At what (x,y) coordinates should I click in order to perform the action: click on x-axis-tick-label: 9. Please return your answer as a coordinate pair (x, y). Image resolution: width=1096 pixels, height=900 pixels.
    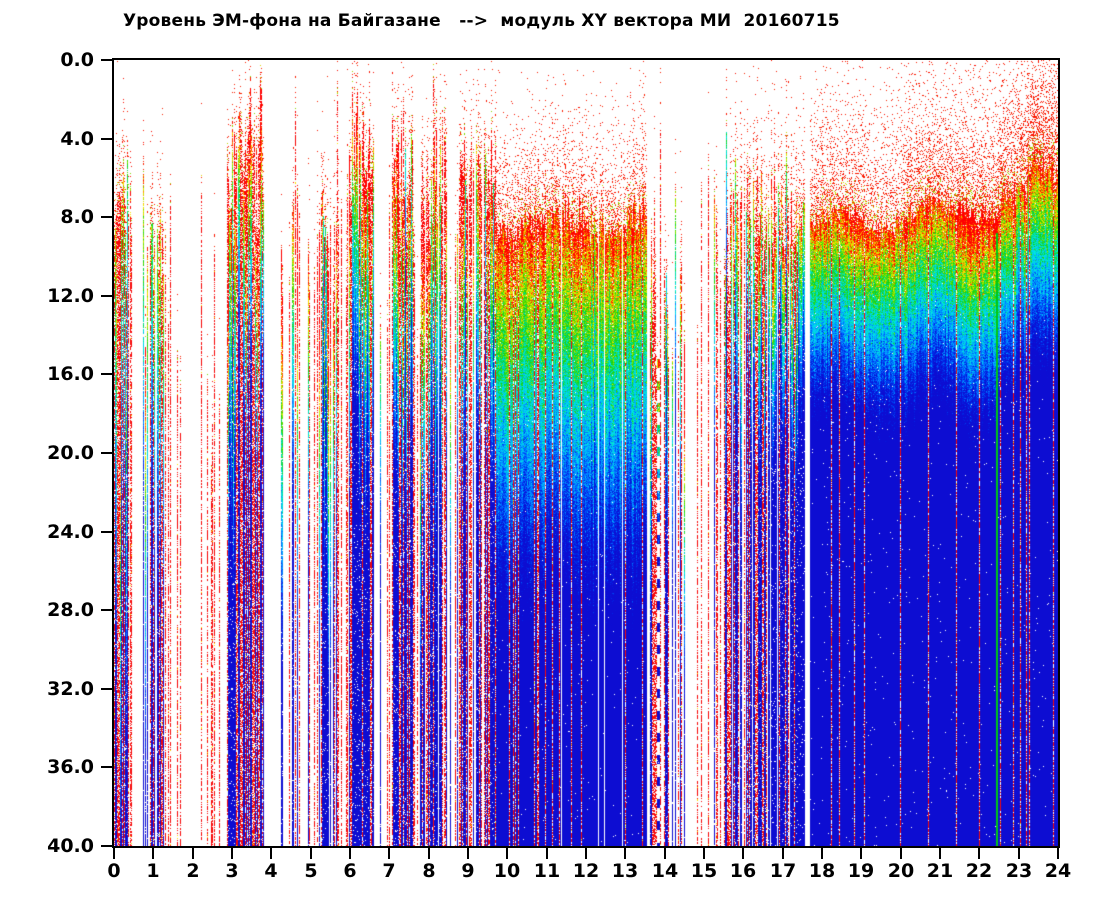
    Looking at the image, I should click on (468, 871).